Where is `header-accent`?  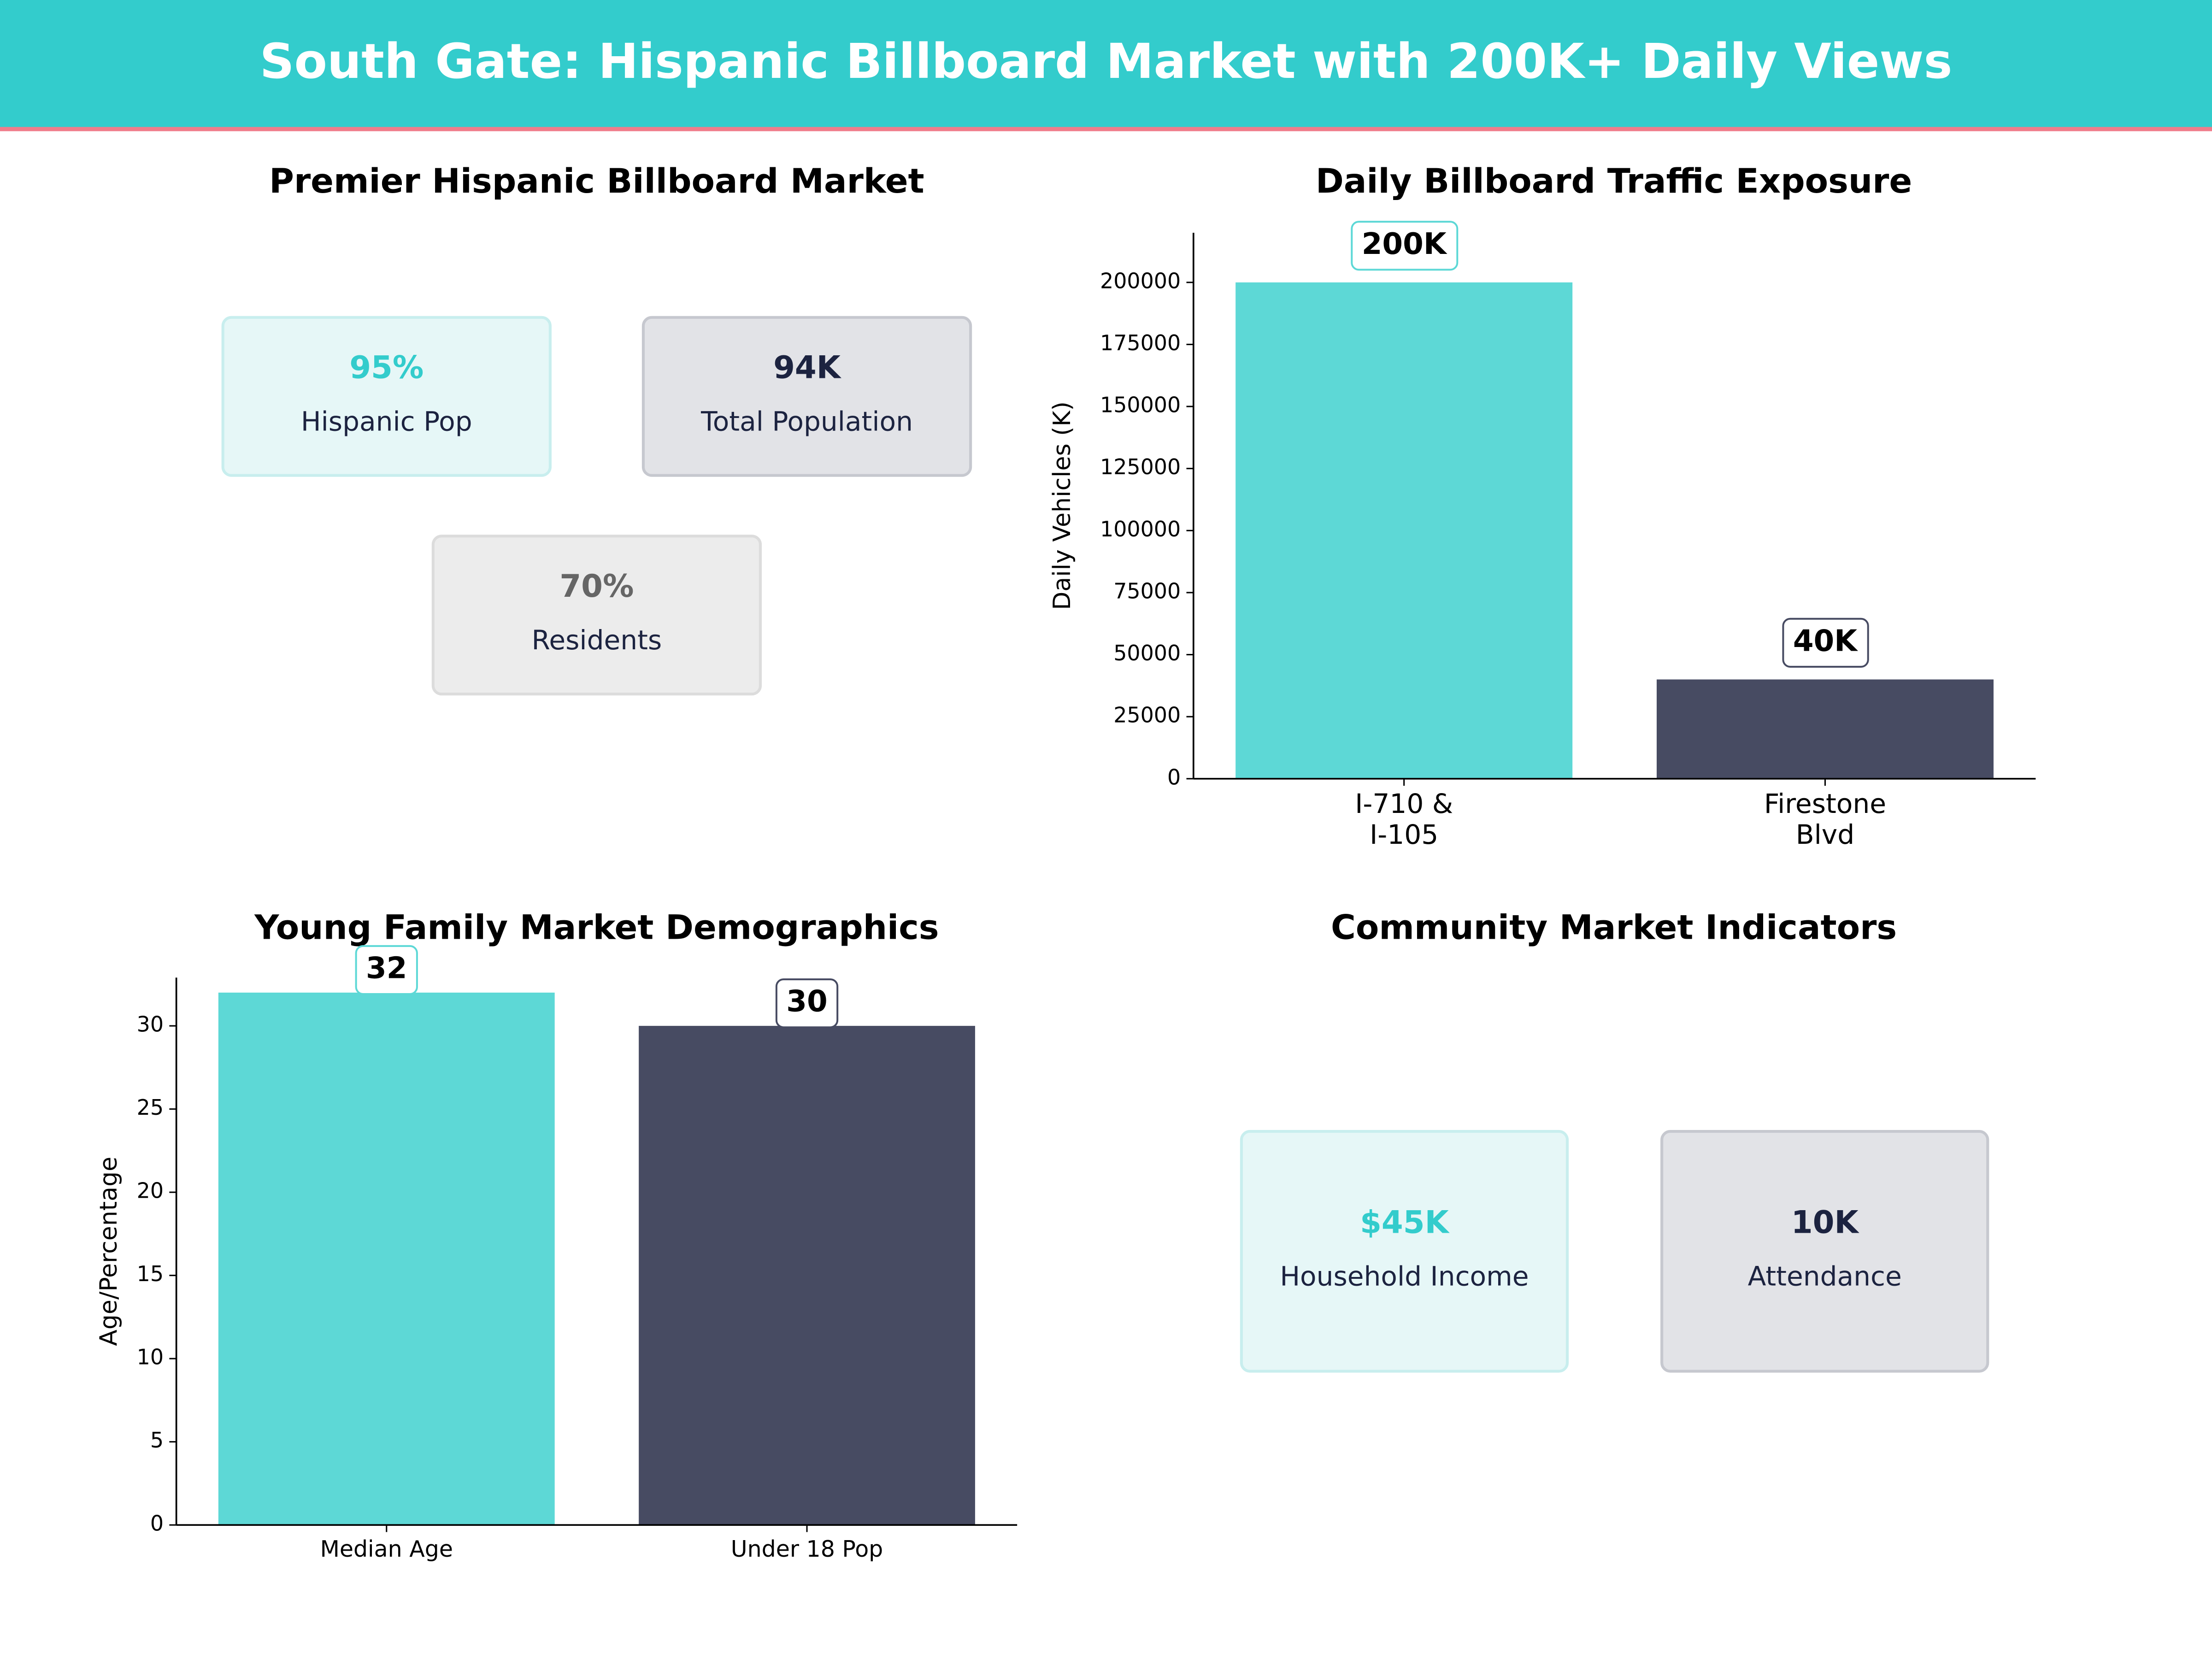 header-accent is located at coordinates (1106, 129).